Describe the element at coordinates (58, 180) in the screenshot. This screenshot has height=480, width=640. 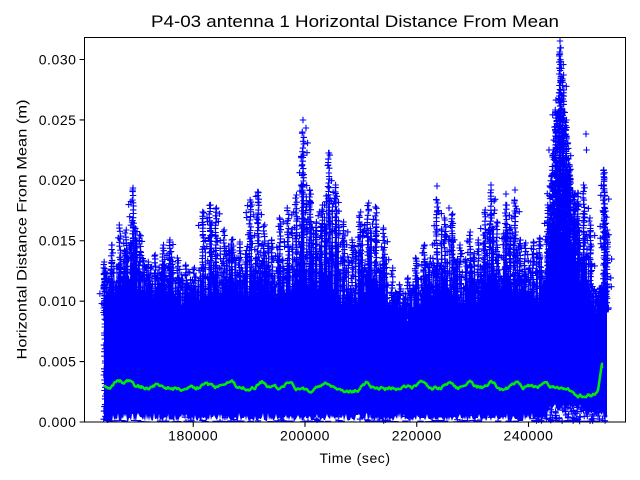
I see `svg-text: 0.020` at that location.